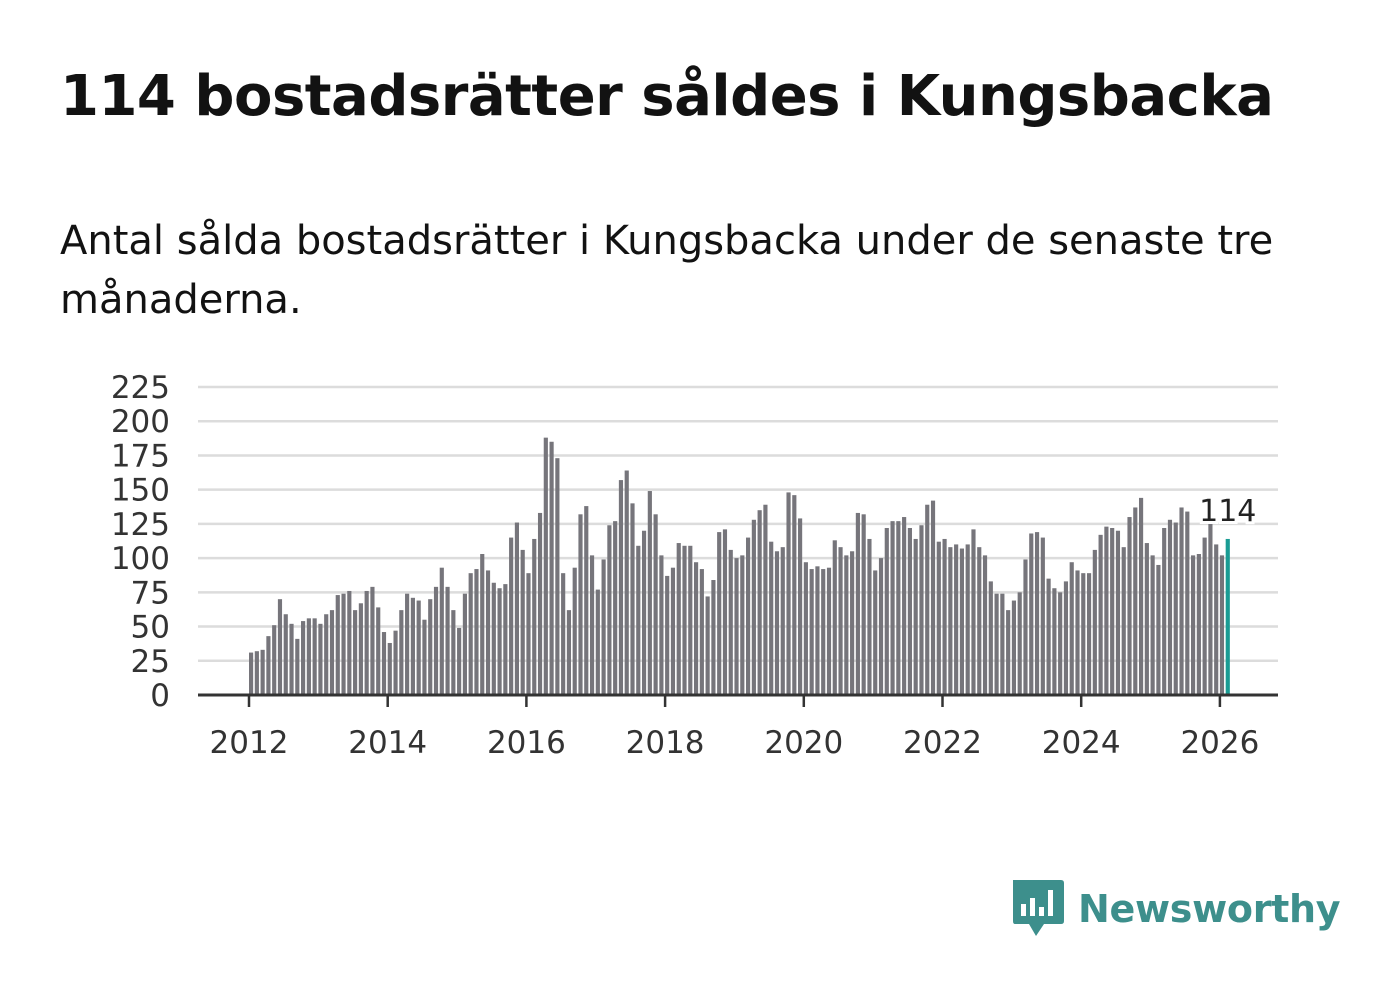 Image resolution: width=1382 pixels, height=999 pixels. What do you see at coordinates (150, 628) in the screenshot?
I see `y-tick-label: 50` at bounding box center [150, 628].